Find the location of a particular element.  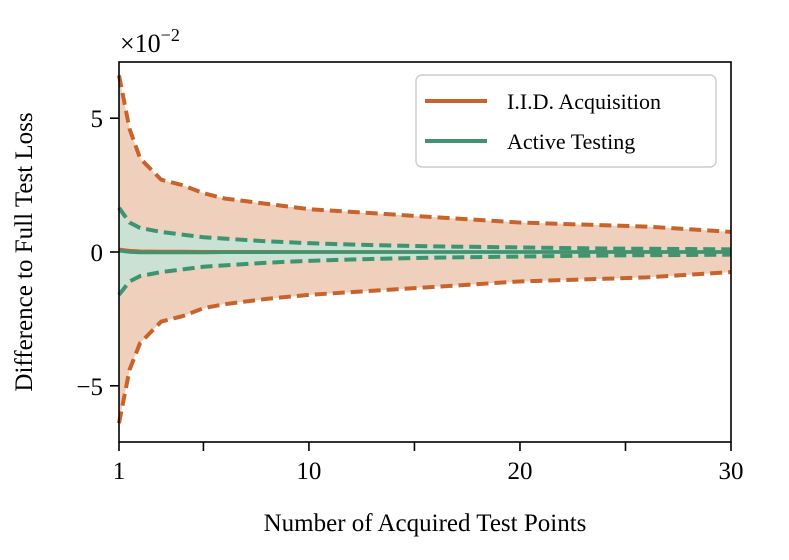

x-axis-ticks: 1 10 20 30 is located at coordinates (428, 463).